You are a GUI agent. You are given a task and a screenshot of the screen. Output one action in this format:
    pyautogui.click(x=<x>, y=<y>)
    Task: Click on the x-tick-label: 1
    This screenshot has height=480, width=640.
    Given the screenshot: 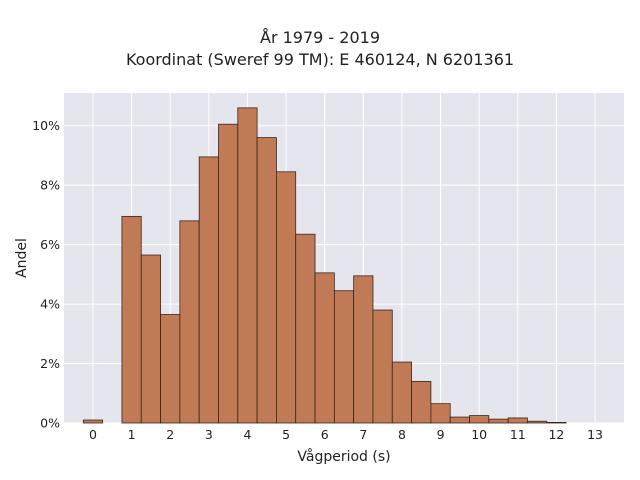 What is the action you would take?
    pyautogui.click(x=132, y=434)
    